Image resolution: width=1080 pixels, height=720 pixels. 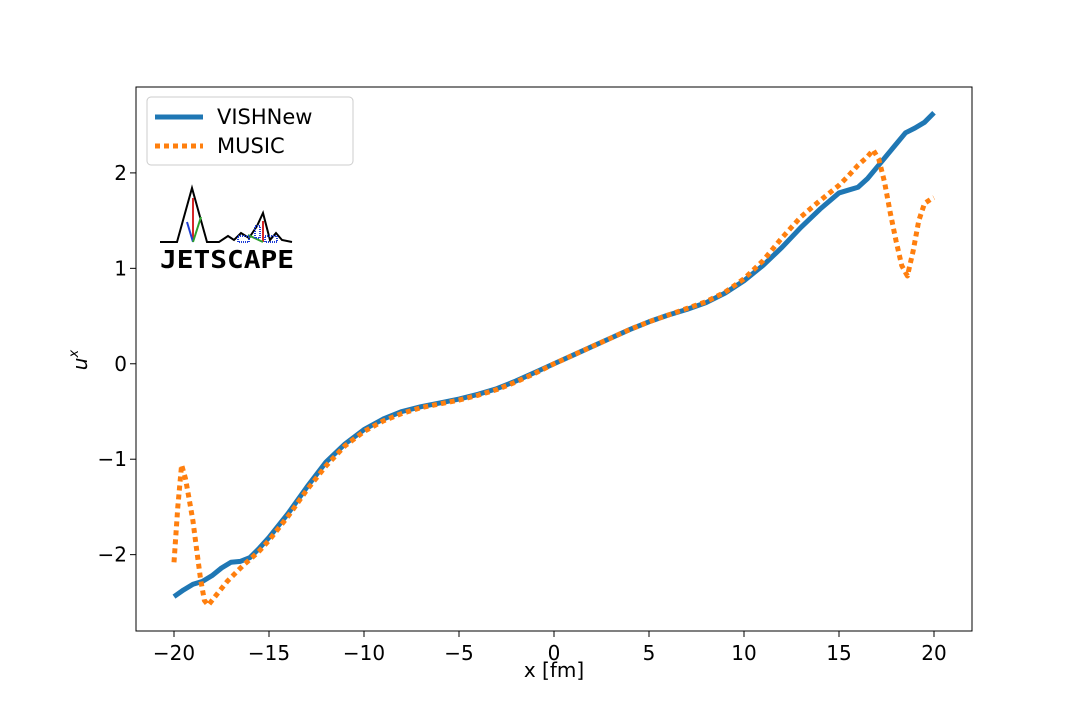 I want to click on x-tick-label: 20, so click(x=933, y=653).